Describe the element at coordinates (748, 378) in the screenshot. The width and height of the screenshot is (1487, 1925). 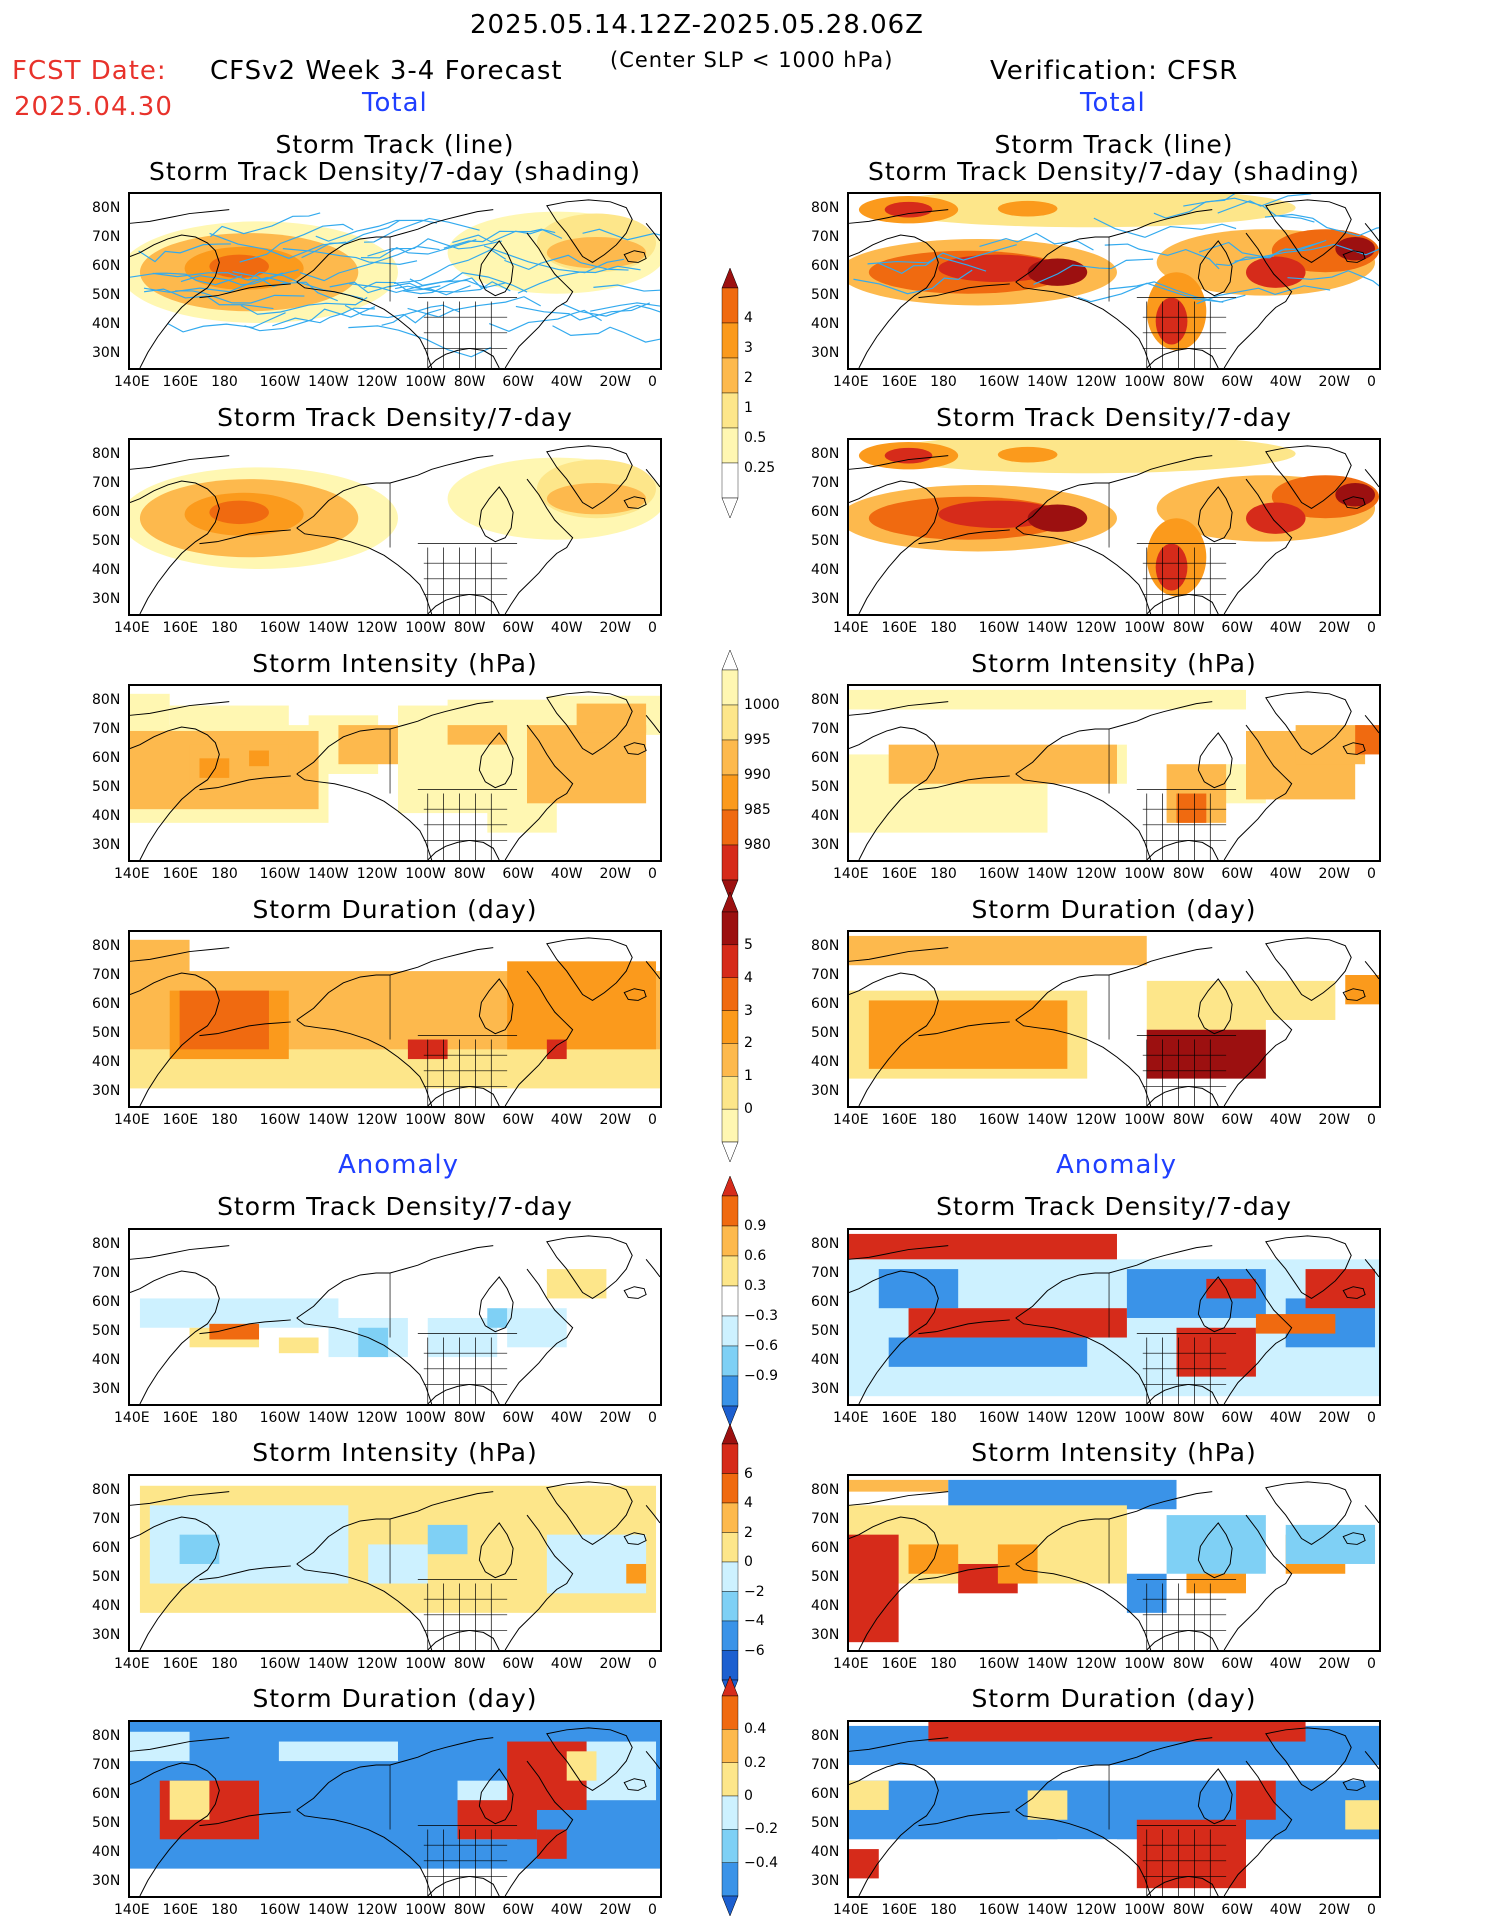
I see `colorbar-density-total-tick-label: 2` at that location.